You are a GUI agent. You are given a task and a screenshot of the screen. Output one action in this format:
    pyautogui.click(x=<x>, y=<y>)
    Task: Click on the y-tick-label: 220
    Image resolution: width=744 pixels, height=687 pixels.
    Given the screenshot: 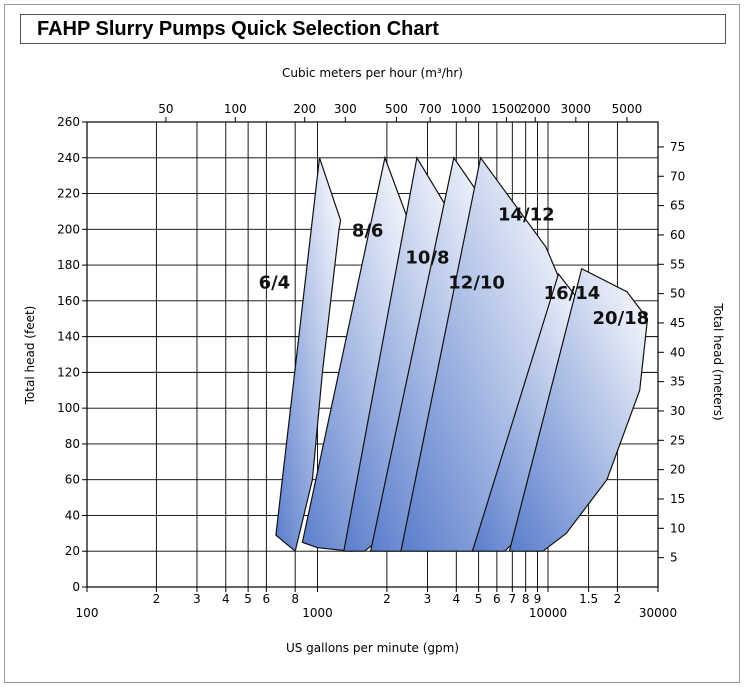 What is the action you would take?
    pyautogui.click(x=68, y=194)
    